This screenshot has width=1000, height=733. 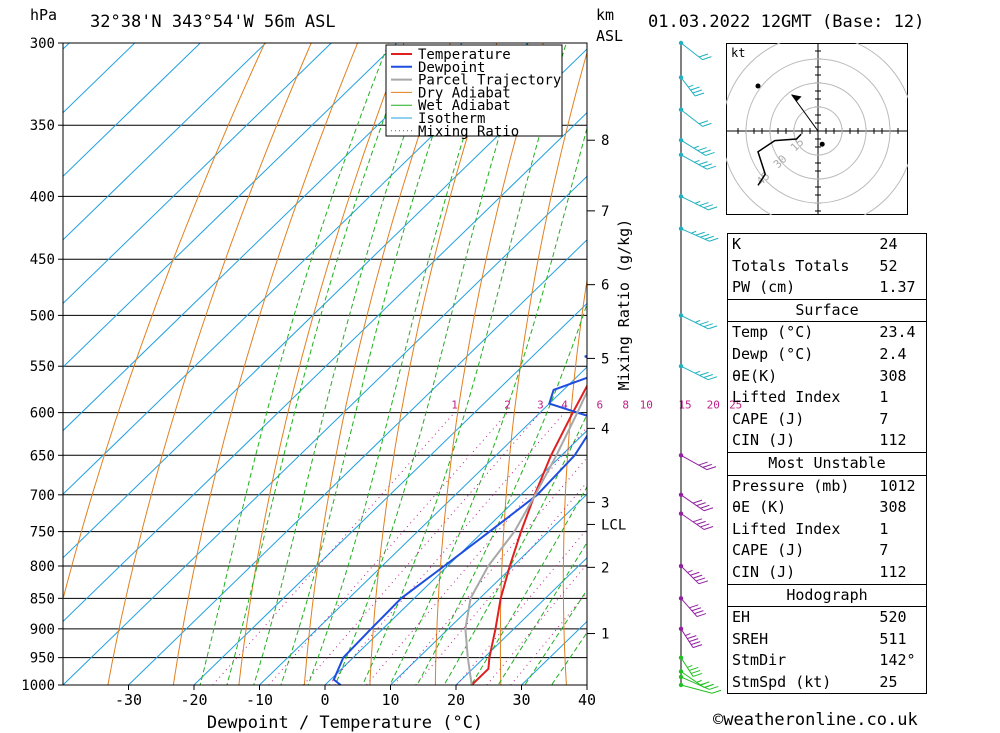 What do you see at coordinates (827, 377) in the screenshot?
I see `surface-index-row: θE(K) 308` at bounding box center [827, 377].